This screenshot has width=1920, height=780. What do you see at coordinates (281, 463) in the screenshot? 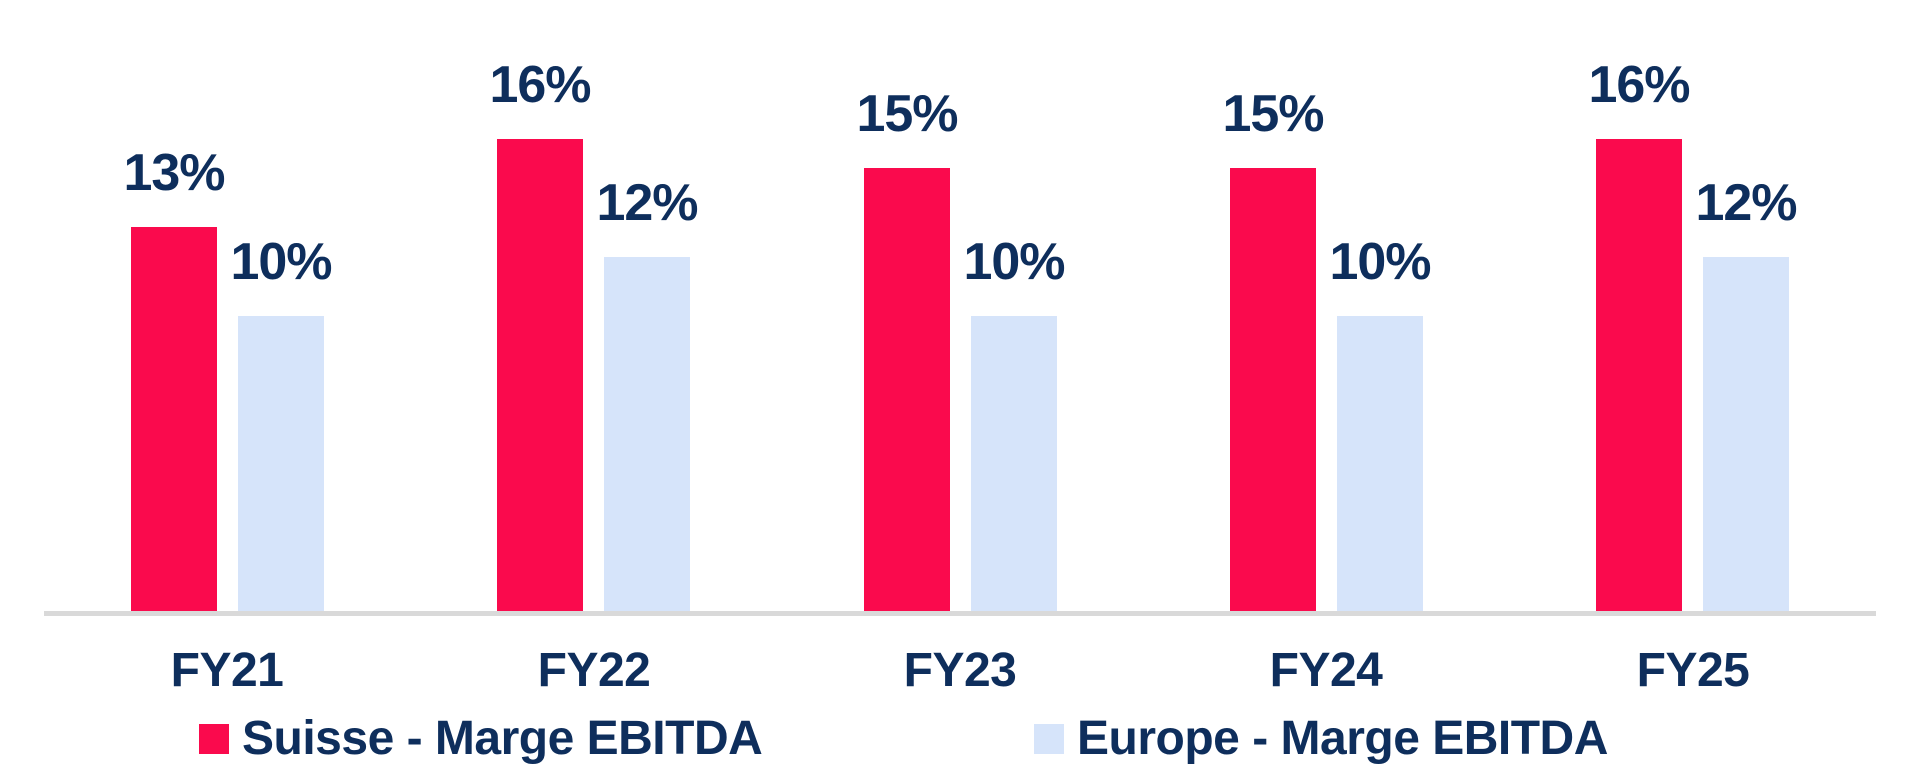
I see `bar-europe-fy21` at bounding box center [281, 463].